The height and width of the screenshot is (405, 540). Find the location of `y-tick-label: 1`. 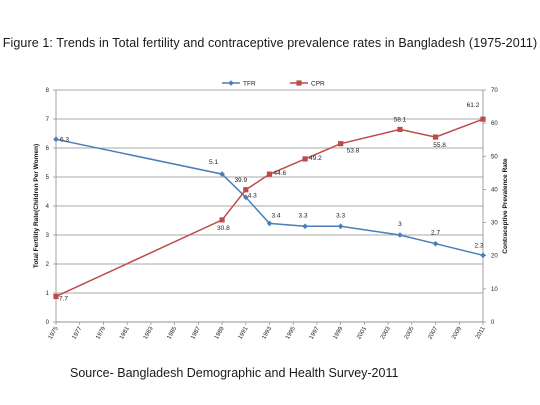

y-tick-label: 1 is located at coordinates (48, 294).